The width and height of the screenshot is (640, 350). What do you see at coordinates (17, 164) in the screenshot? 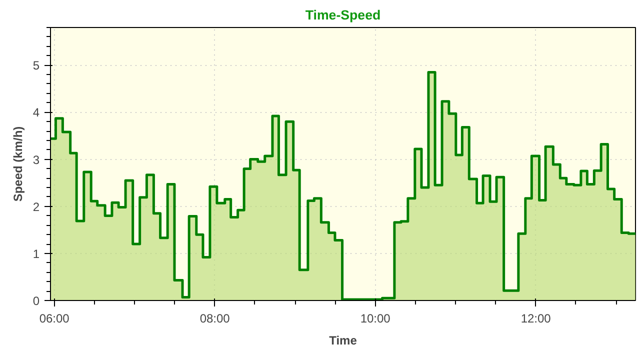
I see `y-axis-title: Speed (km/h)` at bounding box center [17, 164].